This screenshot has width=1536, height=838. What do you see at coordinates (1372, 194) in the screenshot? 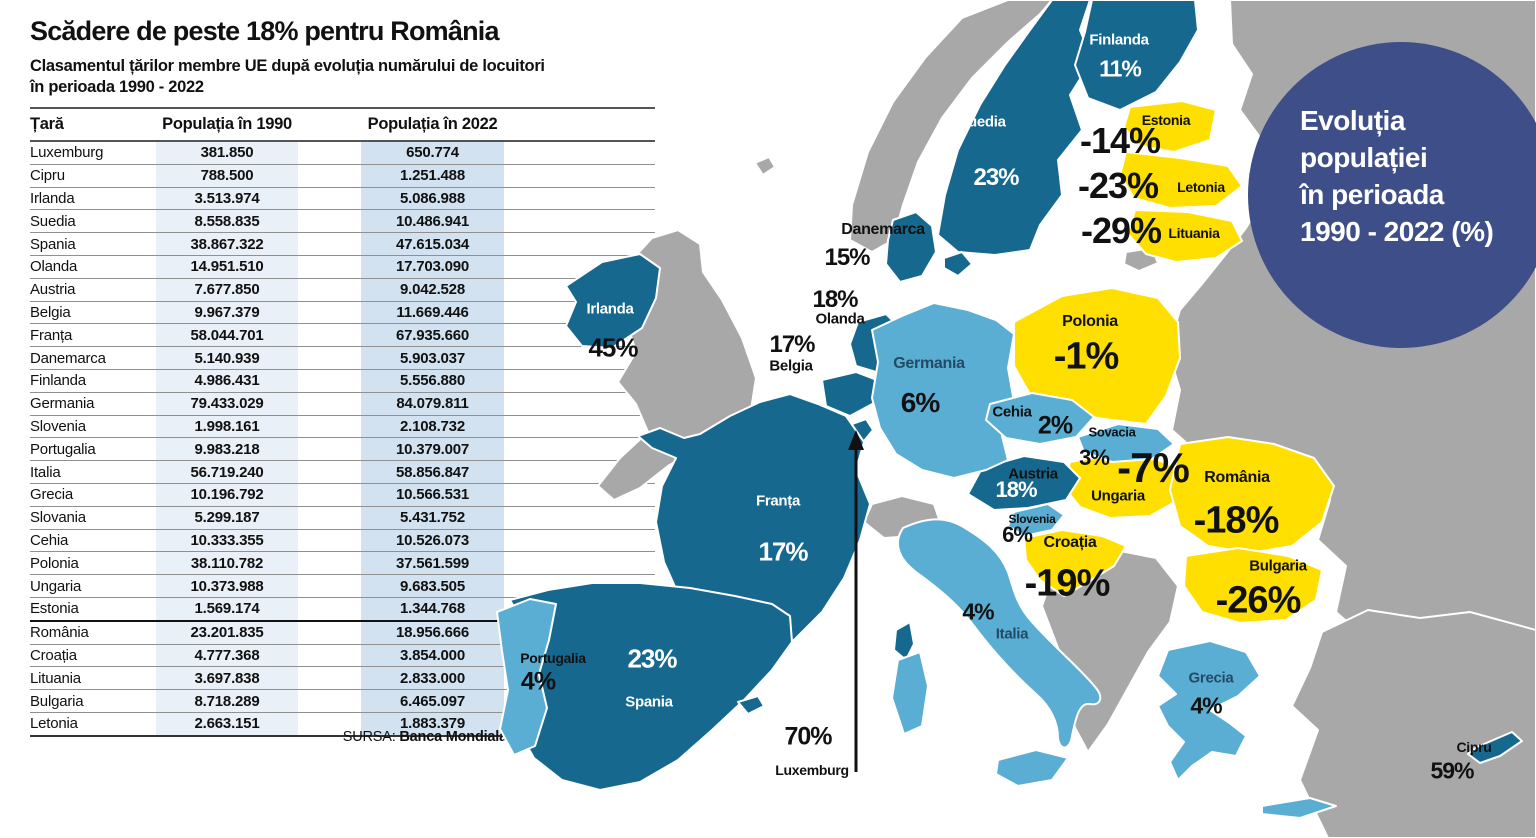
I see `badge-line-3: în perioada` at bounding box center [1372, 194].